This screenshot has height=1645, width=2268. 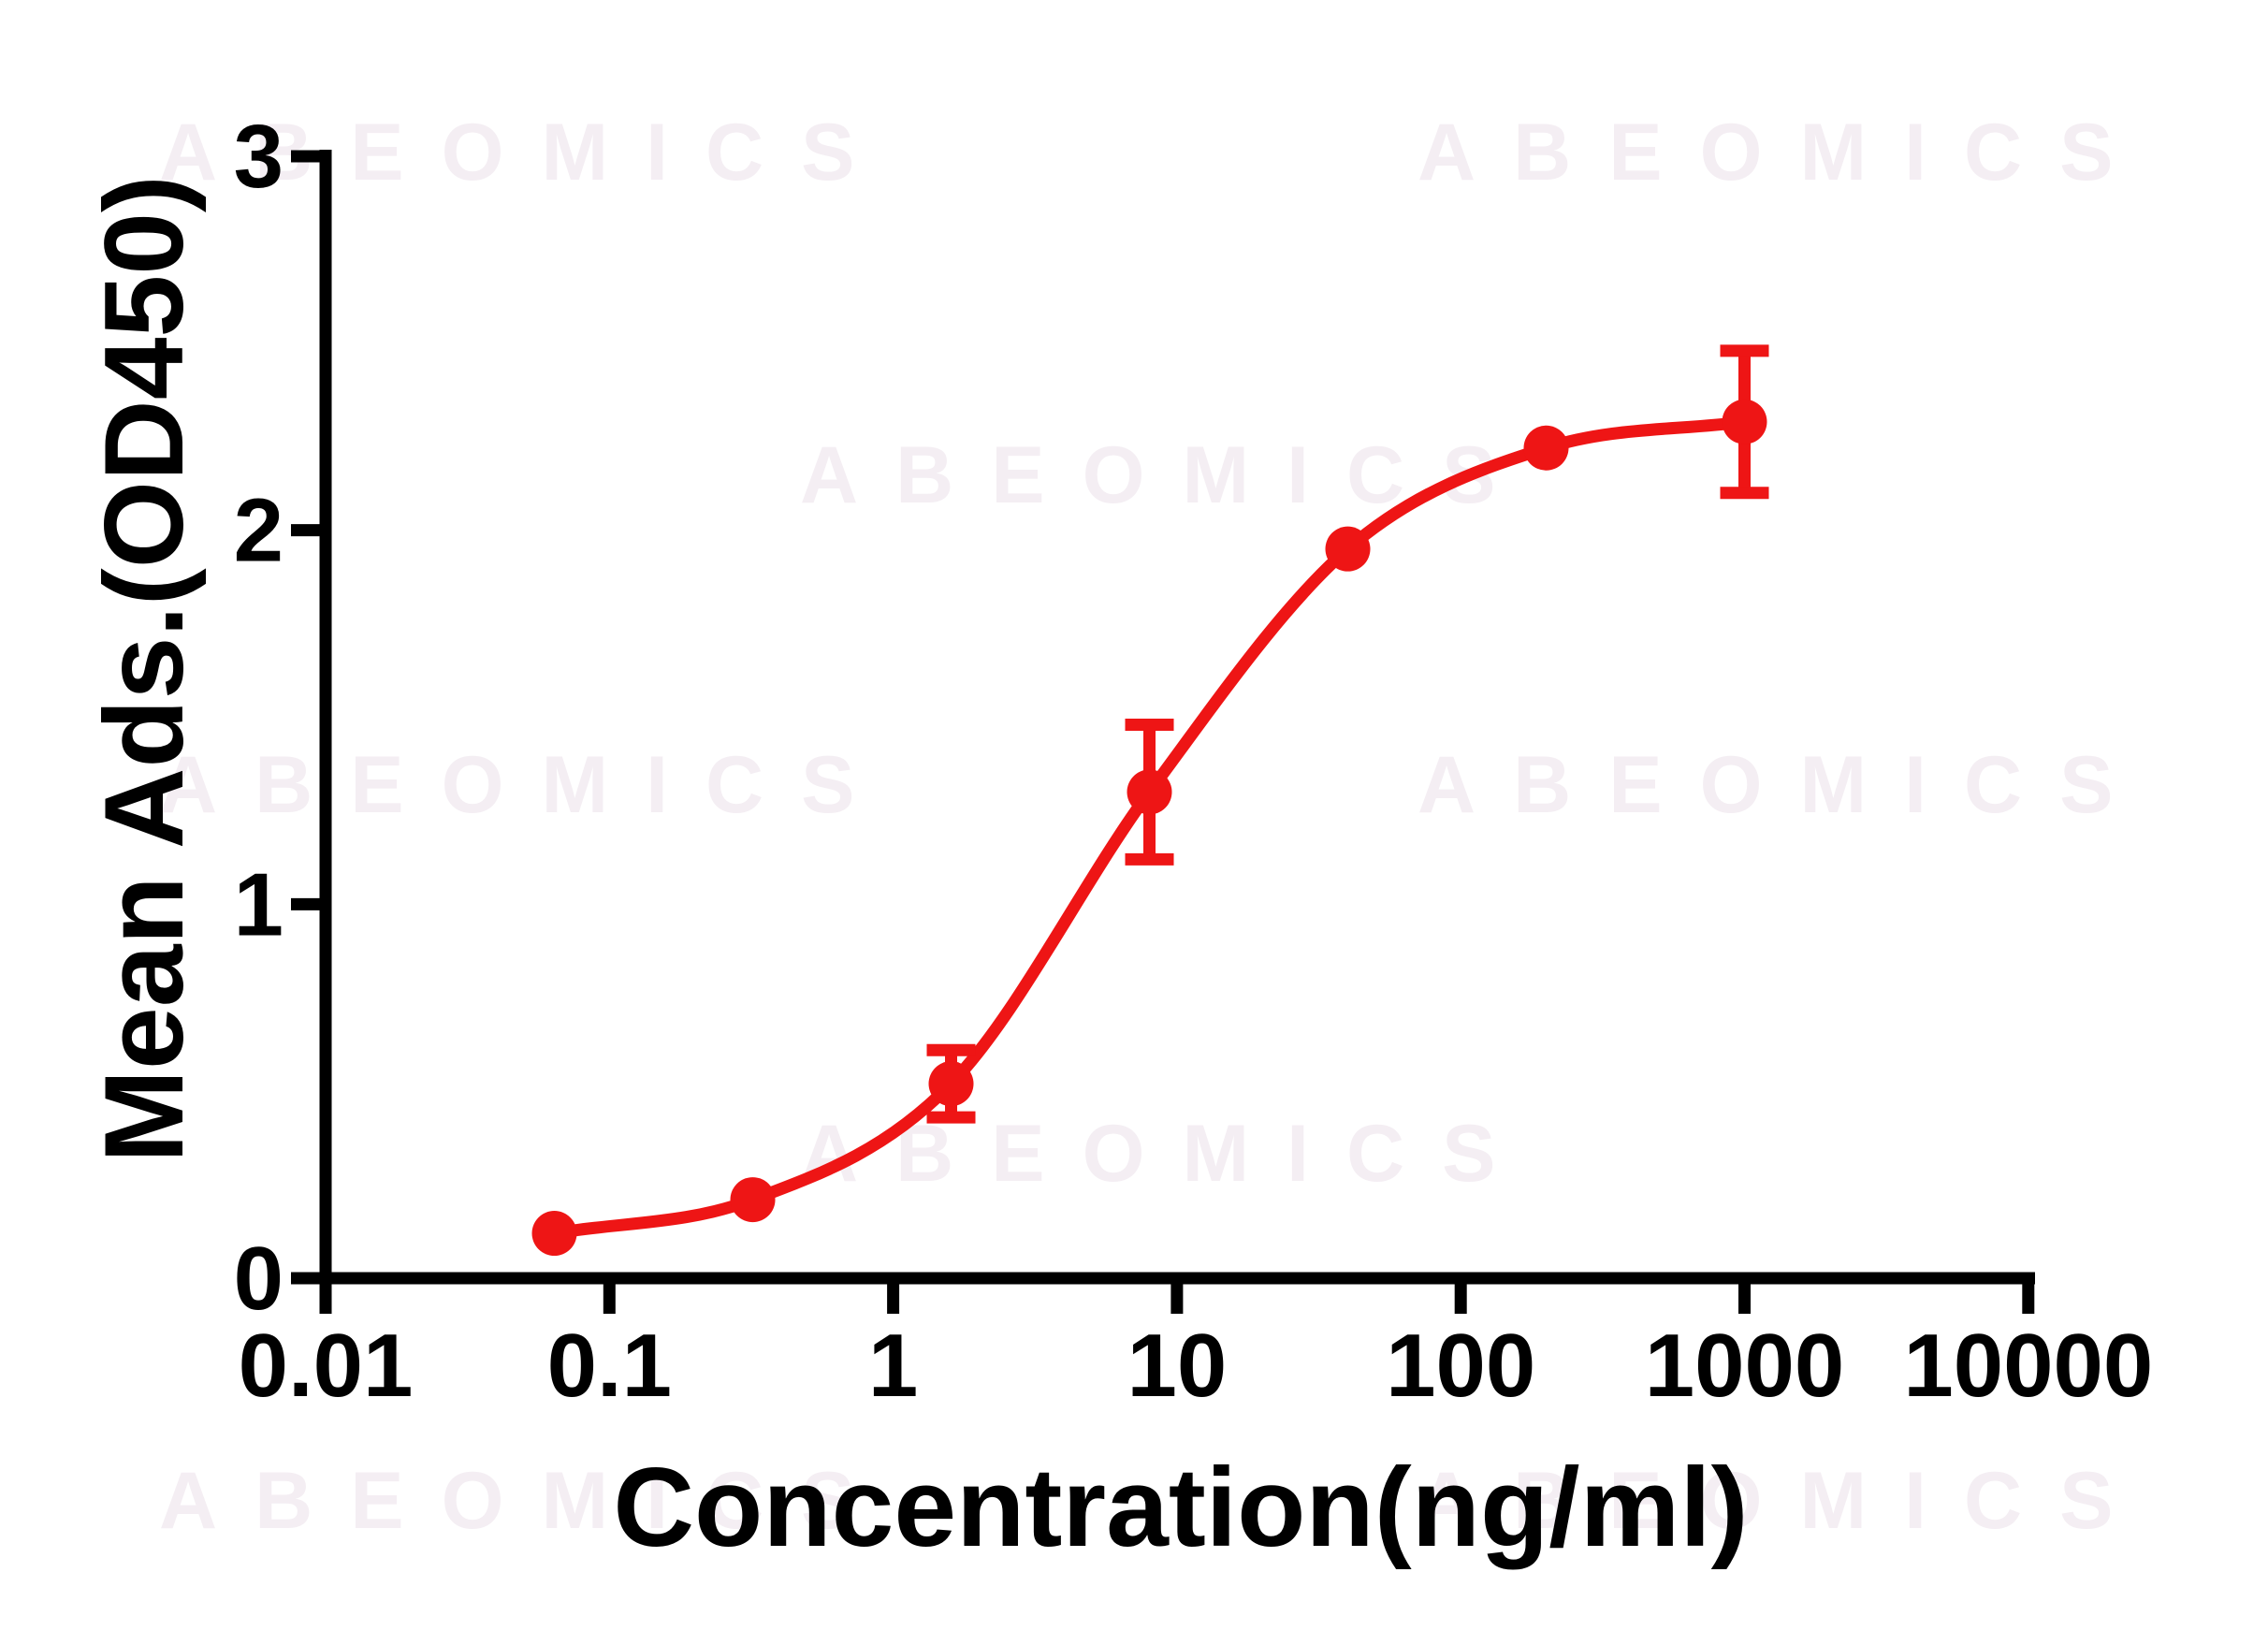 I want to click on x-tick-label: 1000, so click(x=1745, y=1366).